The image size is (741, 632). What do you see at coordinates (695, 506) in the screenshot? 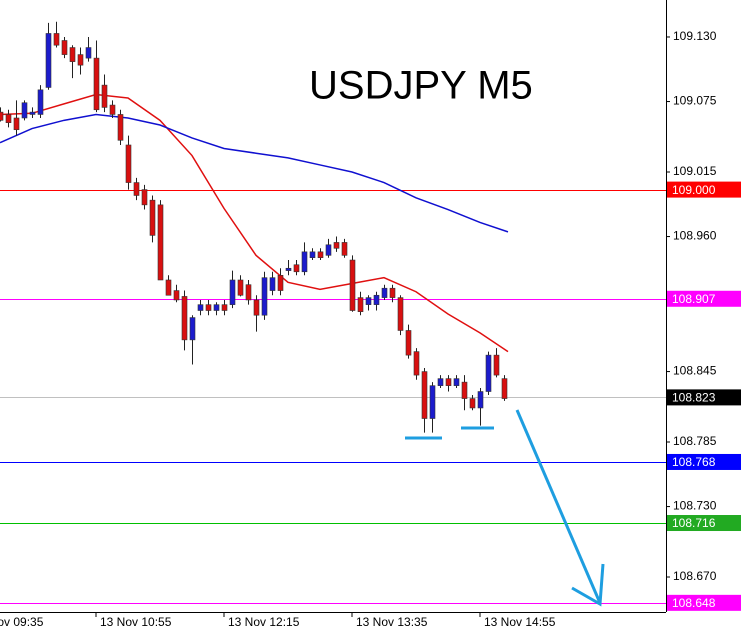
I see `y-tick-label: 108.730` at bounding box center [695, 506].